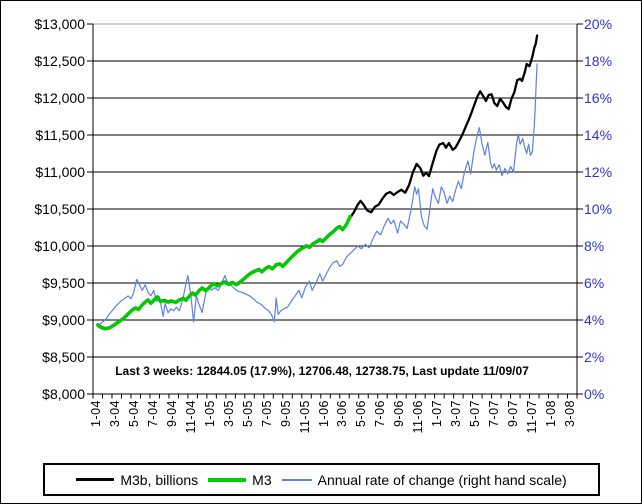  What do you see at coordinates (594, 283) in the screenshot?
I see `y-right-tick-label: 6%` at bounding box center [594, 283].